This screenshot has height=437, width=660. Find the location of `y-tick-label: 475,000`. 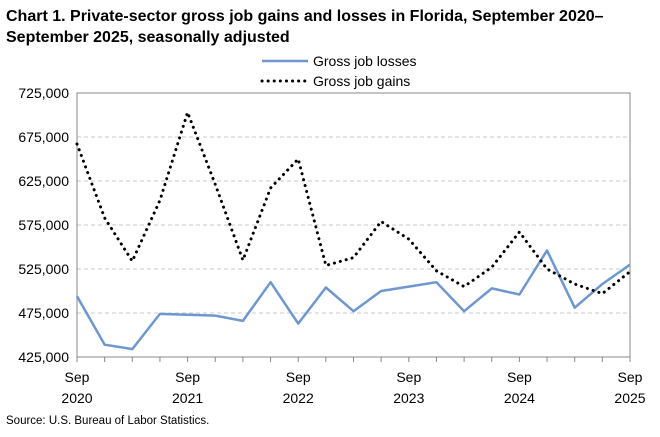

y-tick-label: 475,000 is located at coordinates (43, 313).